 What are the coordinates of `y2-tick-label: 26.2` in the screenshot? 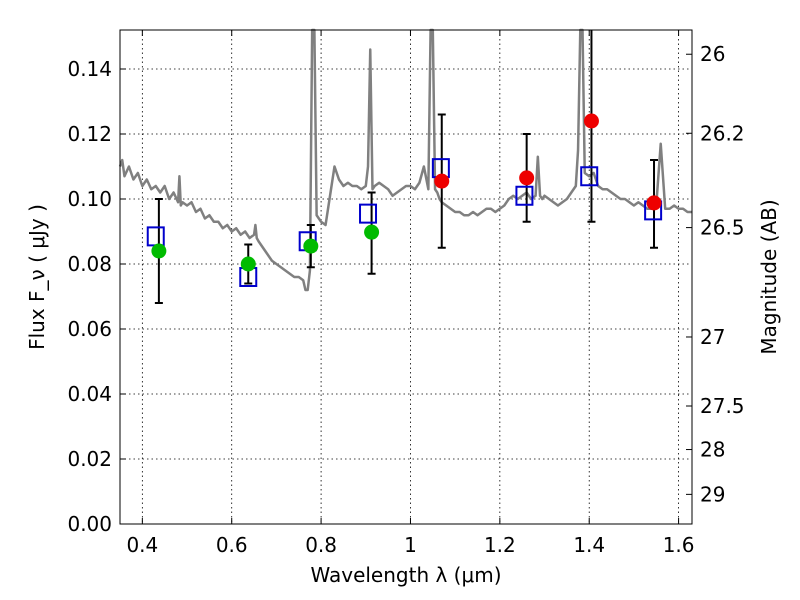 It's located at (722, 133).